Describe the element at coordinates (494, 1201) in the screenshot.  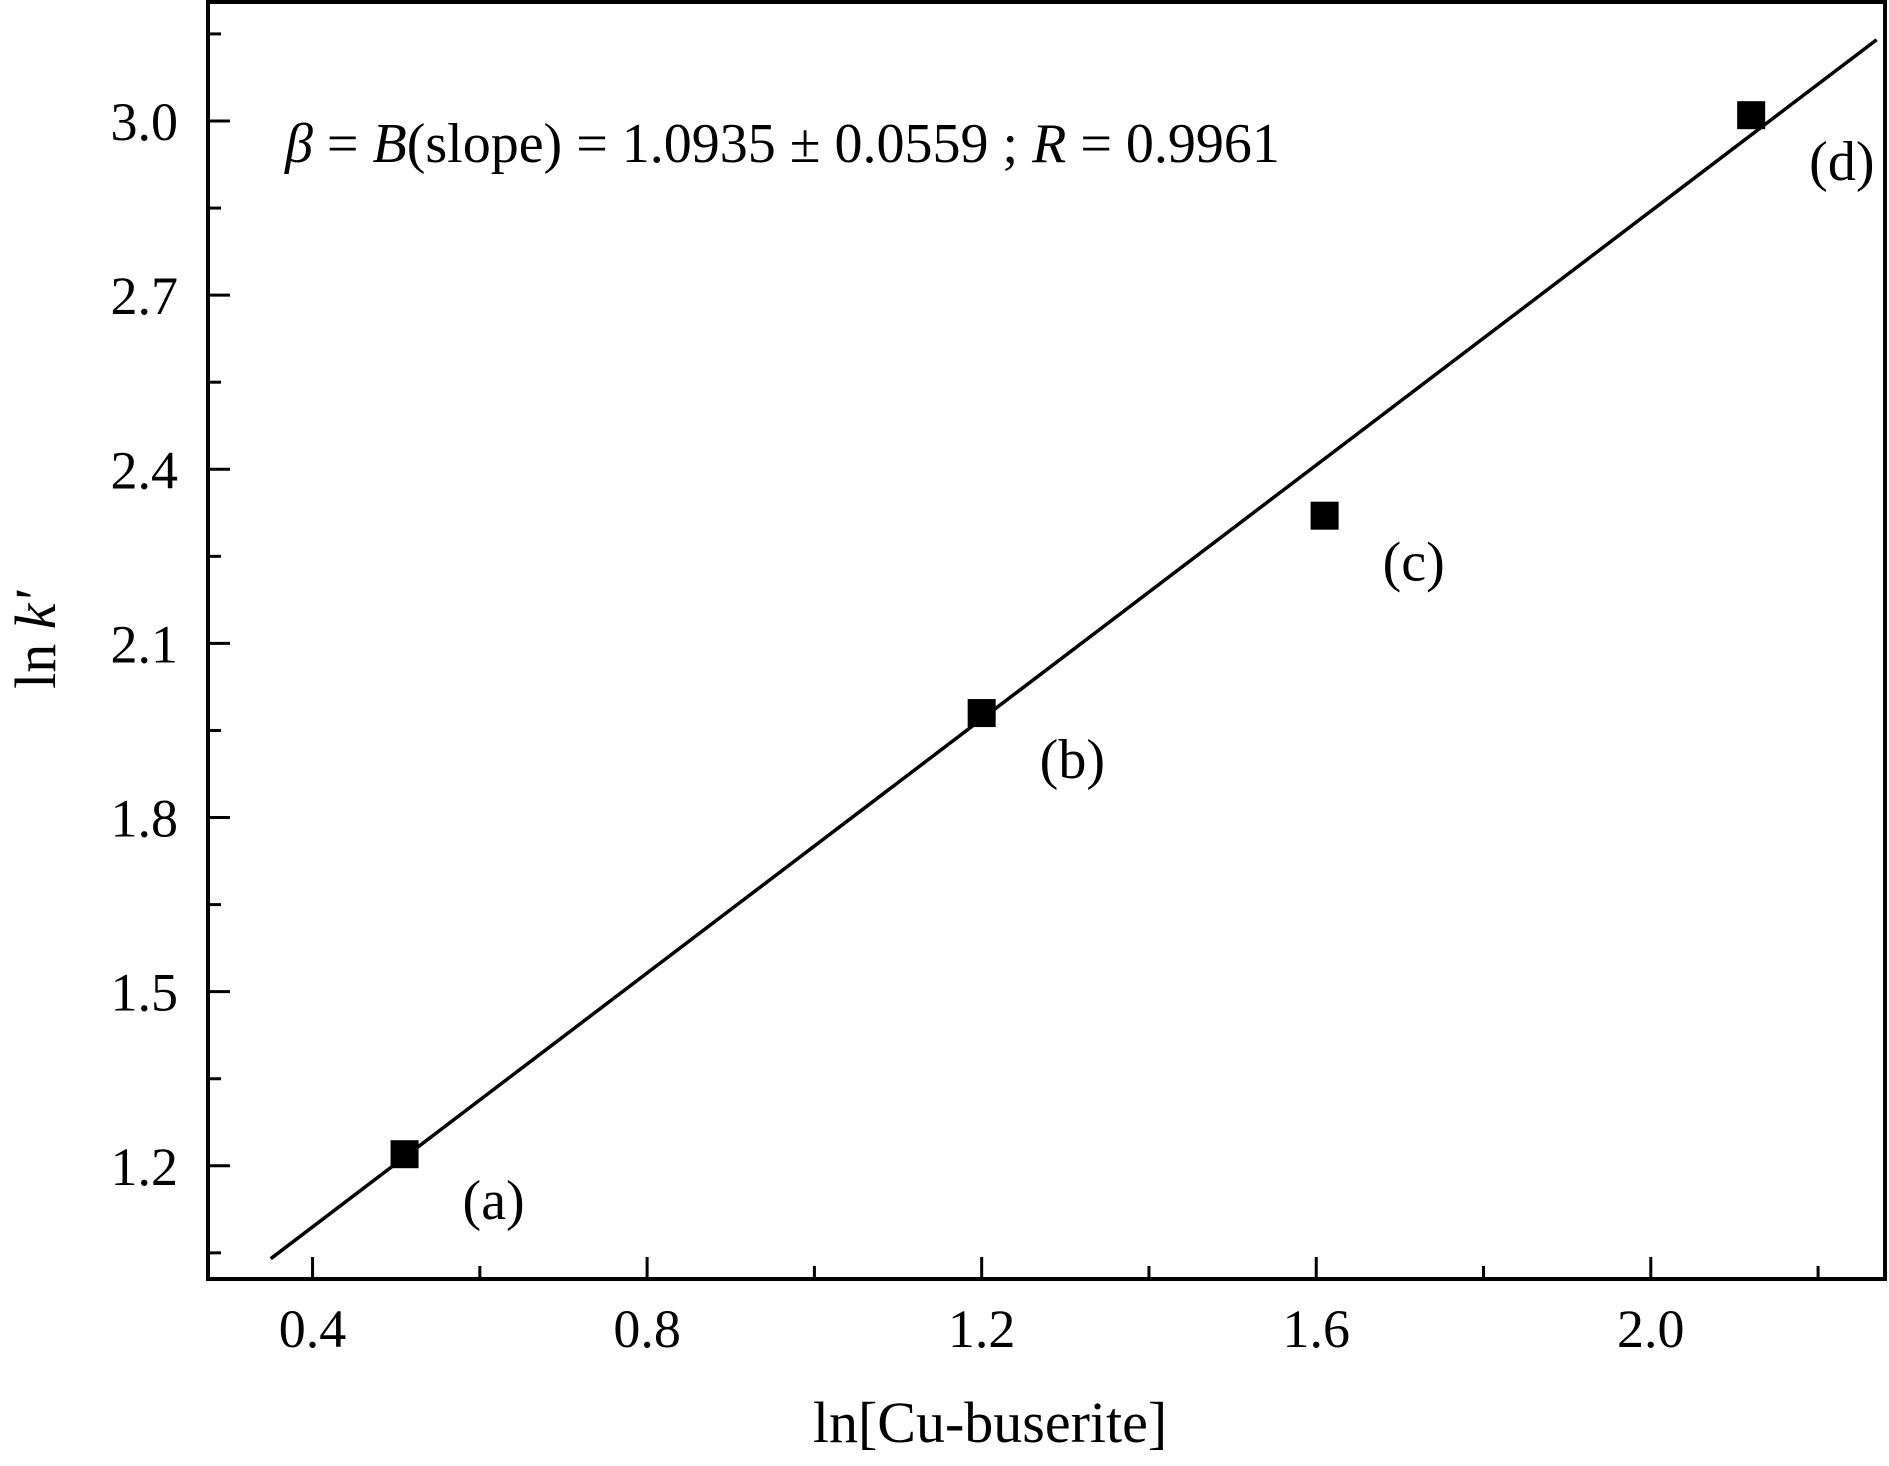
I see `point-label: (a)` at that location.